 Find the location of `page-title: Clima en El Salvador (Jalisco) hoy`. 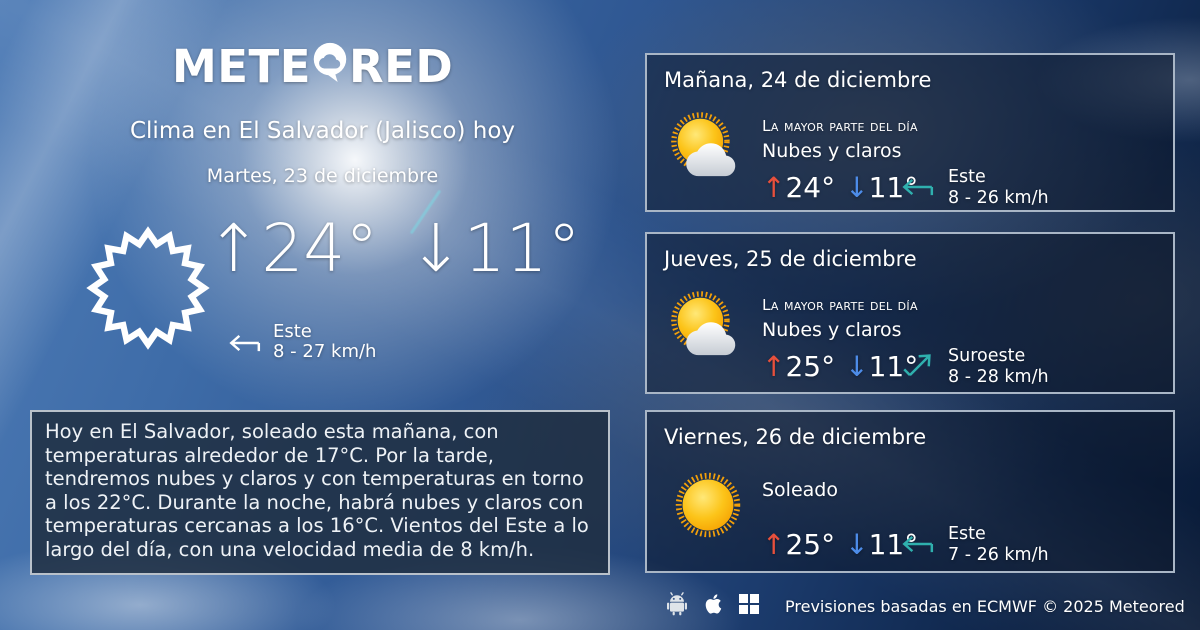

page-title: Clima en El Salvador (Jalisco) hoy is located at coordinates (322, 131).